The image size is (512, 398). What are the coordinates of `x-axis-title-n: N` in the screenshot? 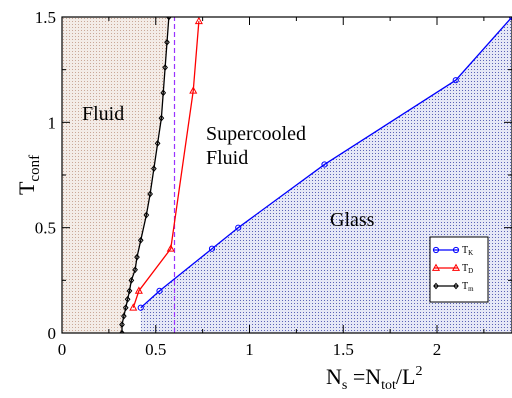 It's located at (334, 376).